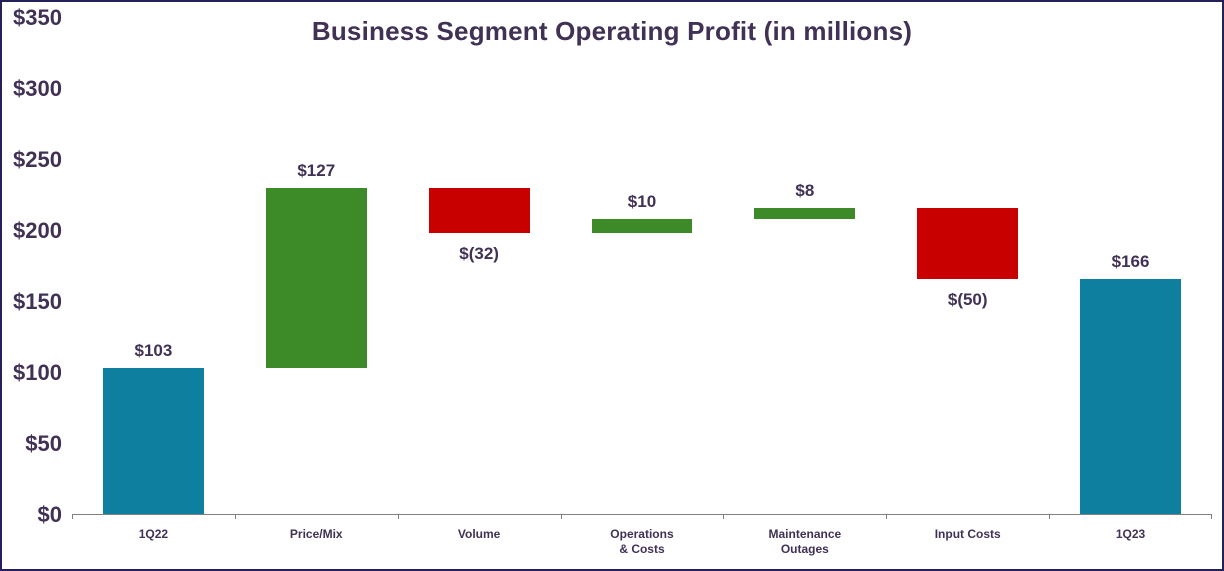  I want to click on y-axis-tick-label: $300, so click(37, 88).